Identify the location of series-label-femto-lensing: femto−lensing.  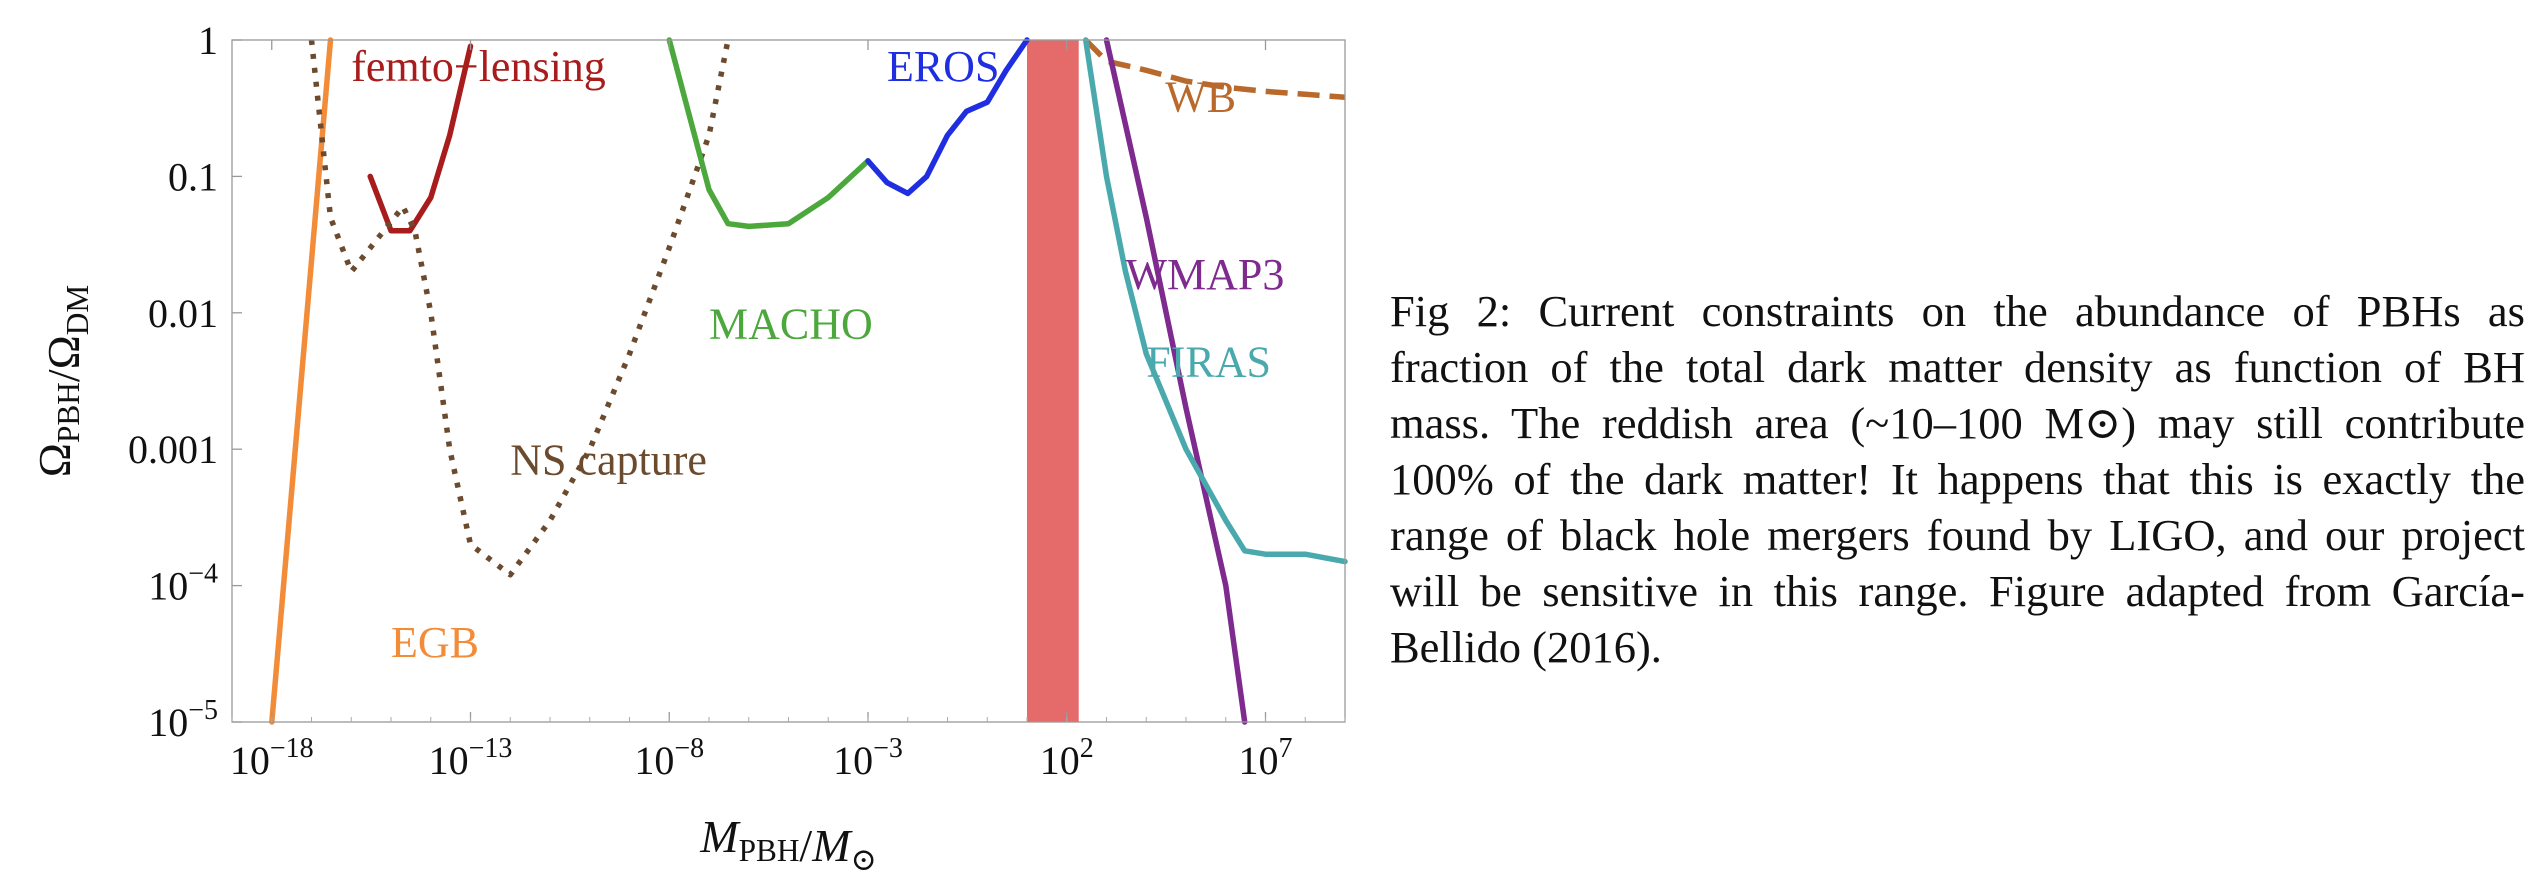
(478, 66).